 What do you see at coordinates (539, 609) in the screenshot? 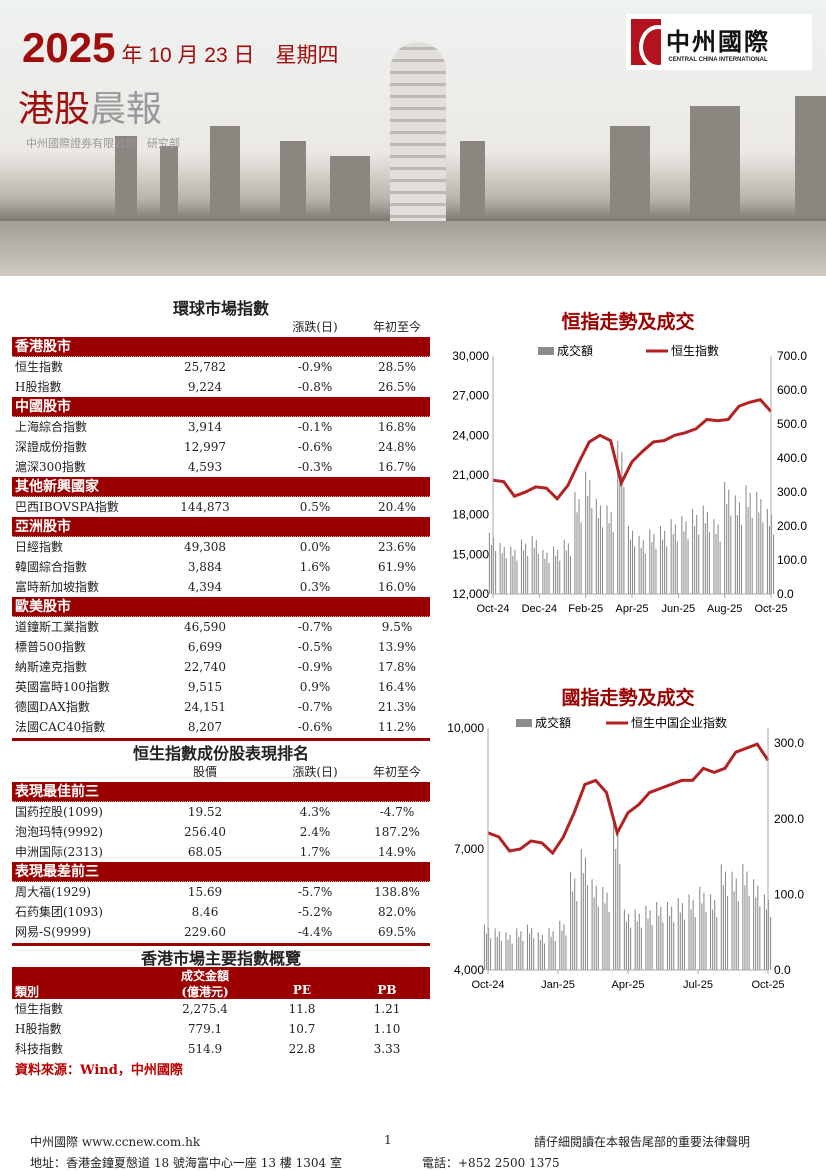
I see `x-tick-label: Dec-24` at bounding box center [539, 609].